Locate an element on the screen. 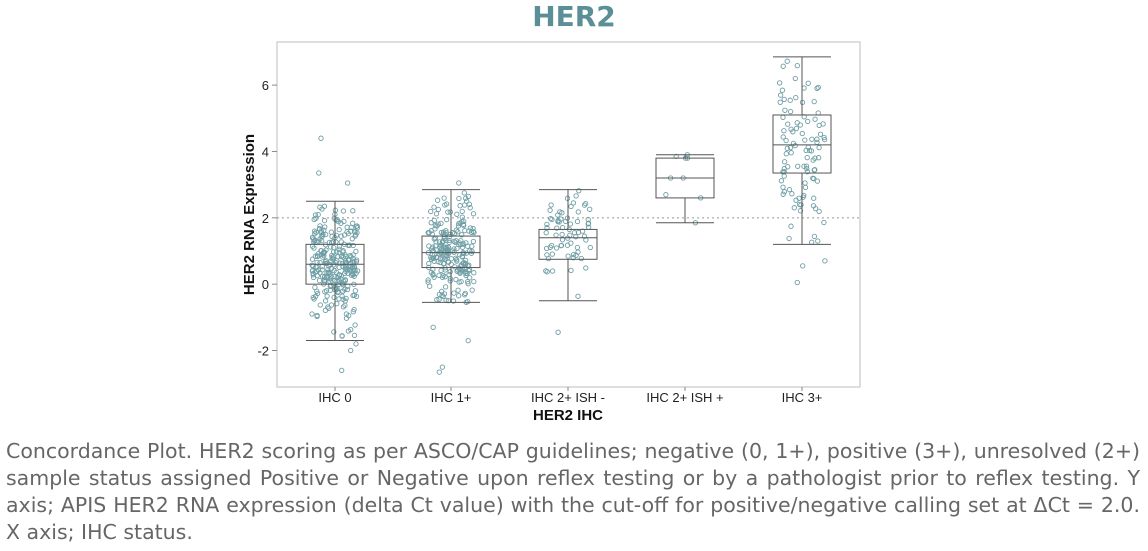 This screenshot has height=551, width=1148. chart-title: HER2 is located at coordinates (574, 16).